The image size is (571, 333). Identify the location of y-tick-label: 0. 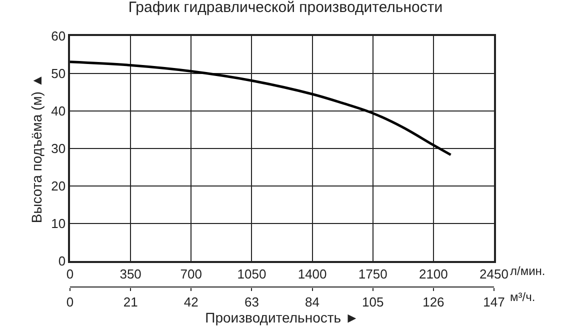
(62, 260).